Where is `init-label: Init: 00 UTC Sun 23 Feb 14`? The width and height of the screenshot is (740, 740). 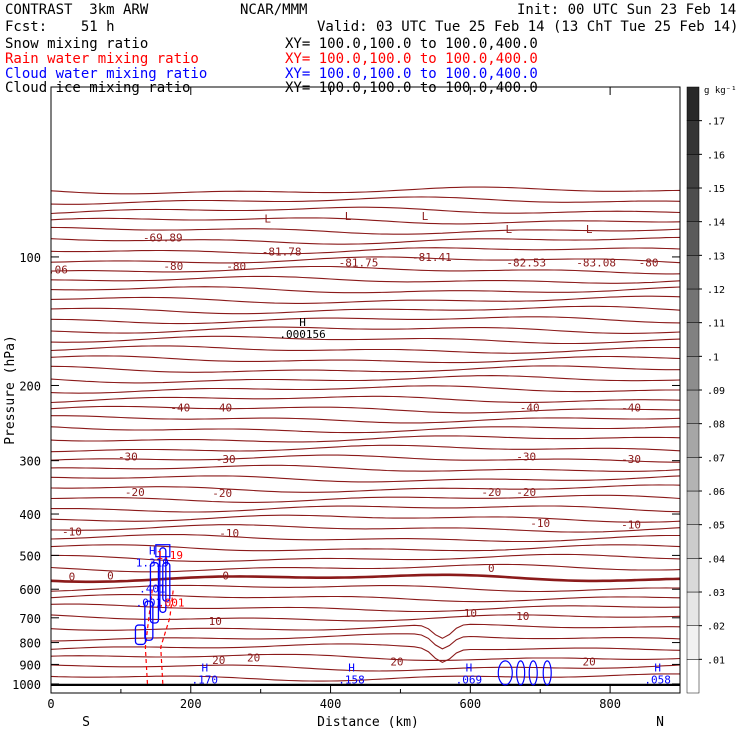 init-label: Init: 00 UTC Sun 23 Feb 14 is located at coordinates (627, 10).